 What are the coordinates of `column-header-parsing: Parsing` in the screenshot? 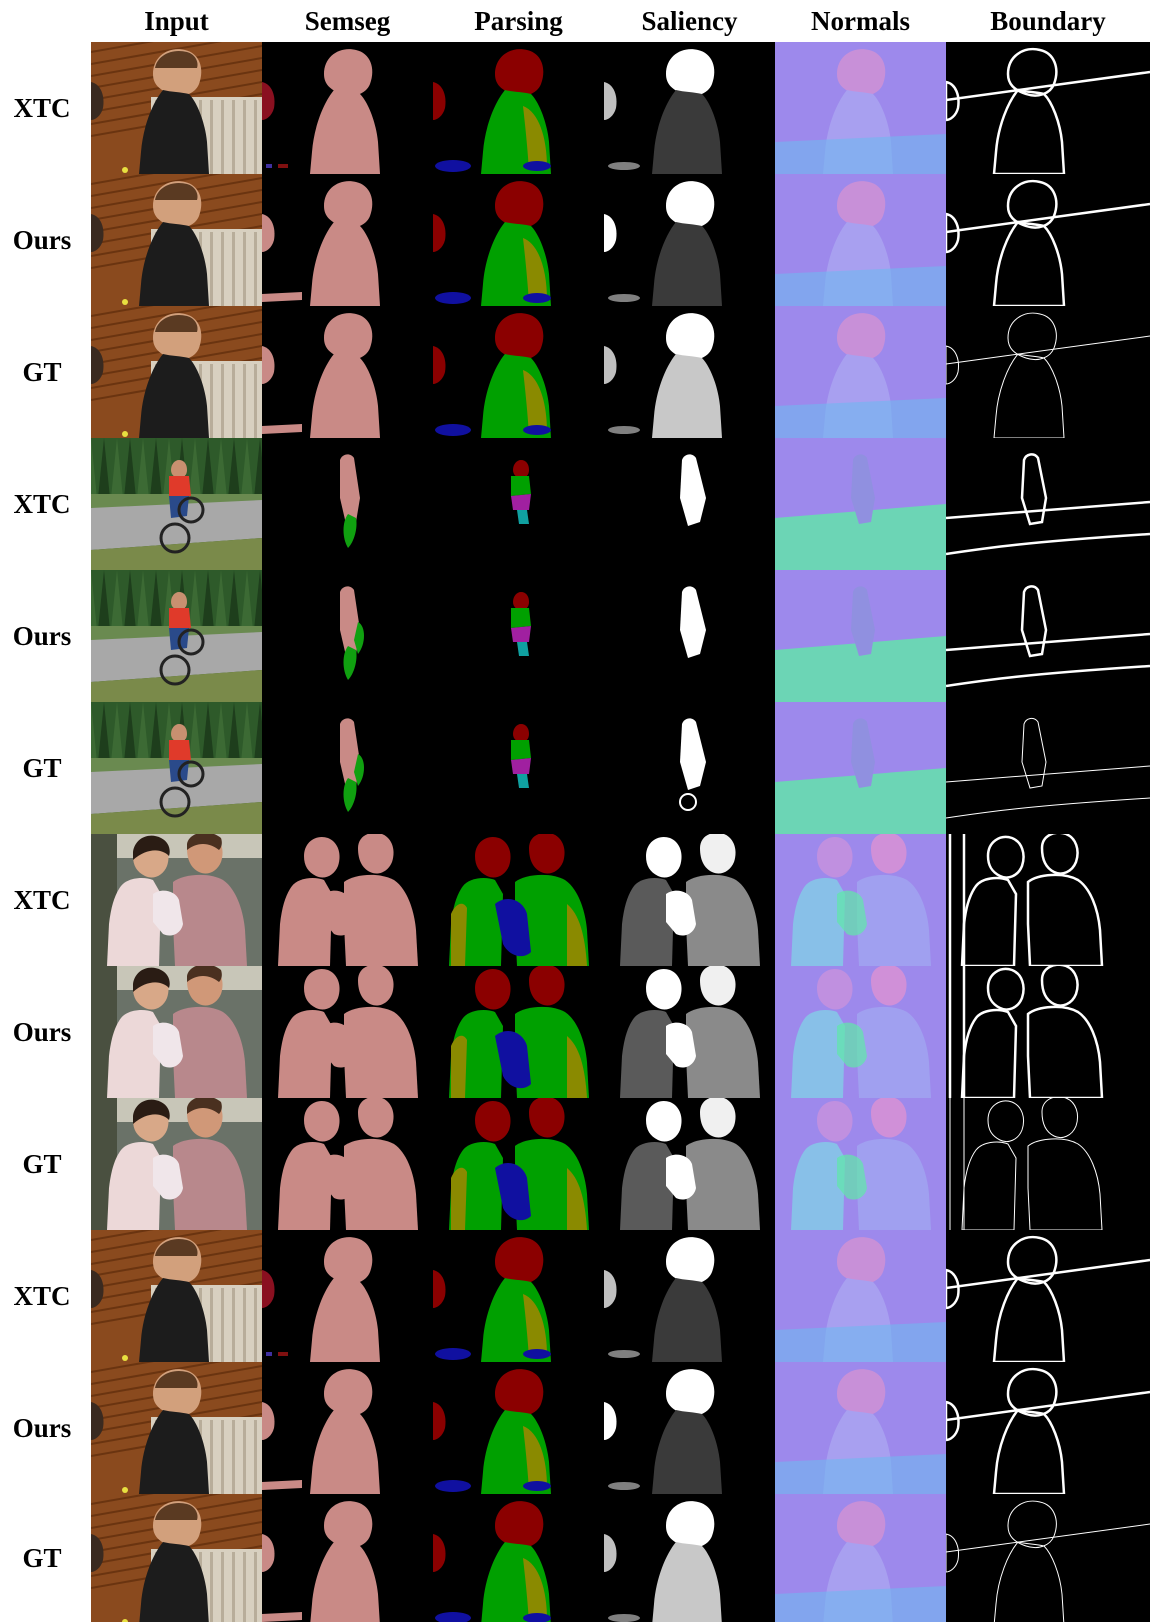 It's located at (518, 20).